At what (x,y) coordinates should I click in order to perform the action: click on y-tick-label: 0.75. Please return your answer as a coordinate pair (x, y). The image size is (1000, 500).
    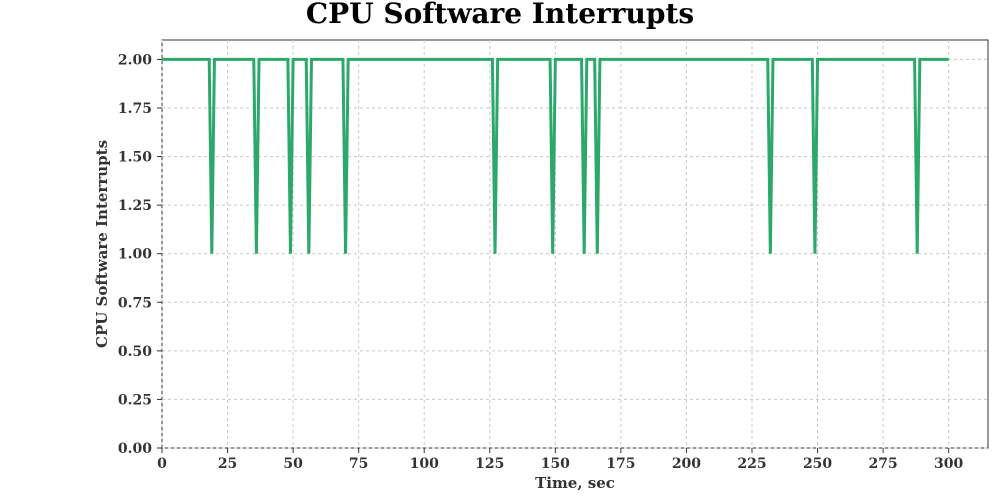
    Looking at the image, I should click on (135, 303).